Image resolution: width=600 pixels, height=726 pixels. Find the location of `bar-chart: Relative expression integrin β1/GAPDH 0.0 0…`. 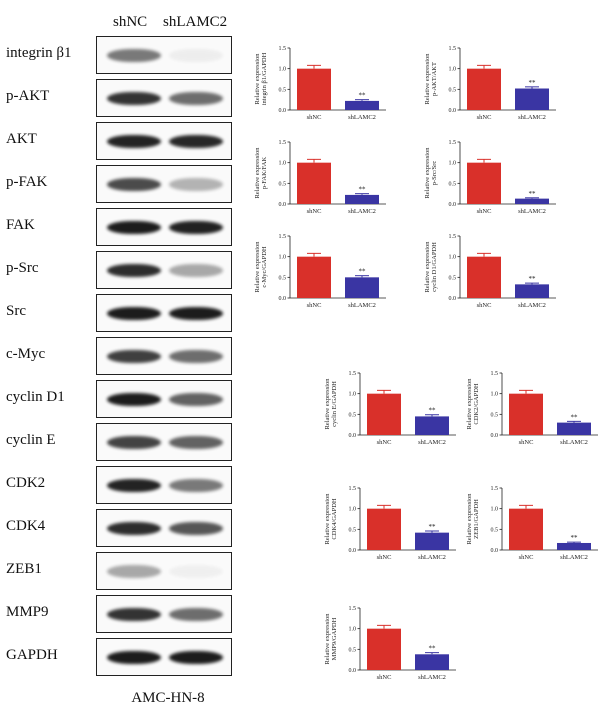

bar-chart: Relative expression integrin β1/GAPDH 0.0 0… is located at coordinates (328, 86).